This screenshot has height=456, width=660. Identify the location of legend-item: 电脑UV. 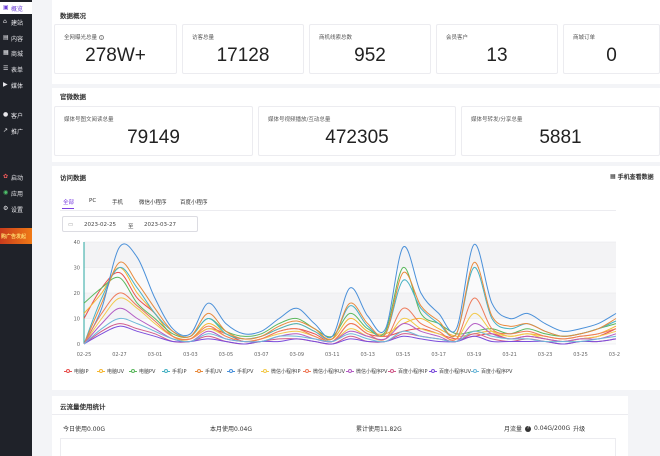
(110, 371).